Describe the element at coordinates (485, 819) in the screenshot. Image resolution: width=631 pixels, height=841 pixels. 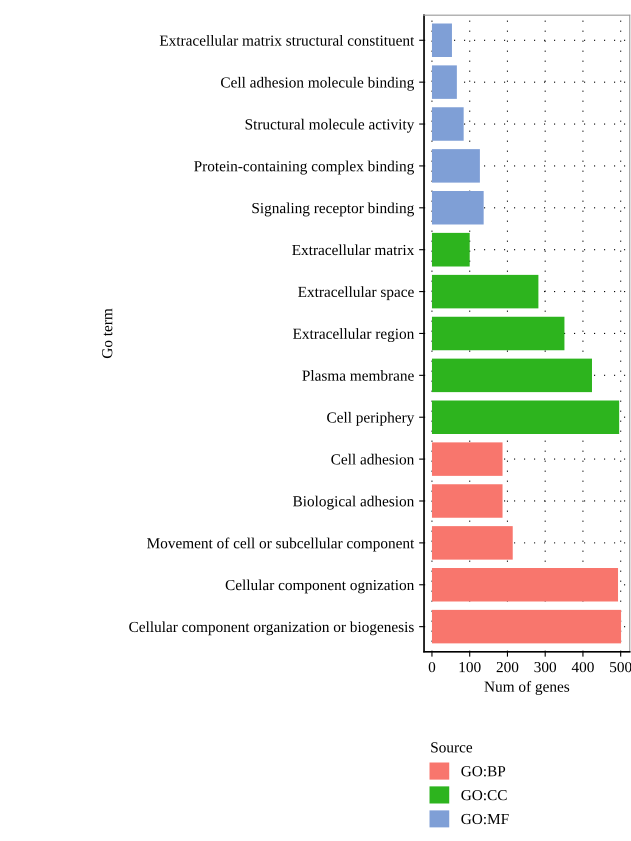
I see `legend-label: GO:MF` at that location.